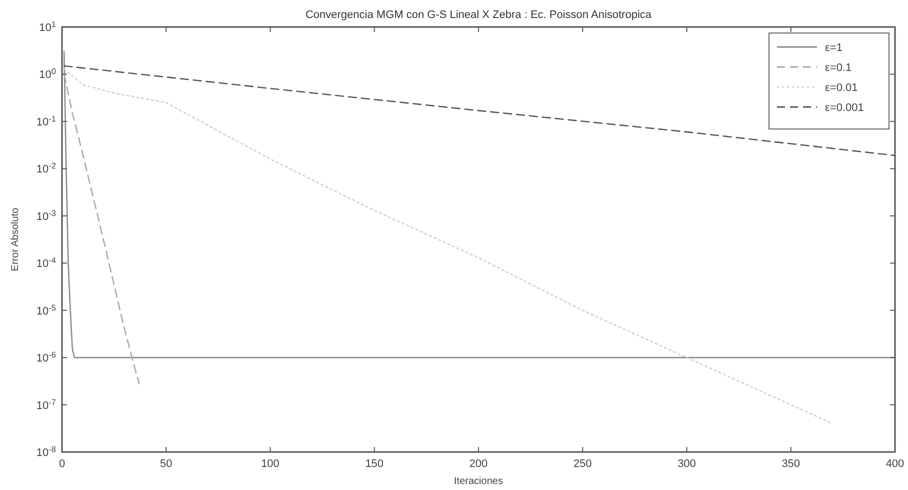  I want to click on x-tick-label: 100, so click(270, 464).